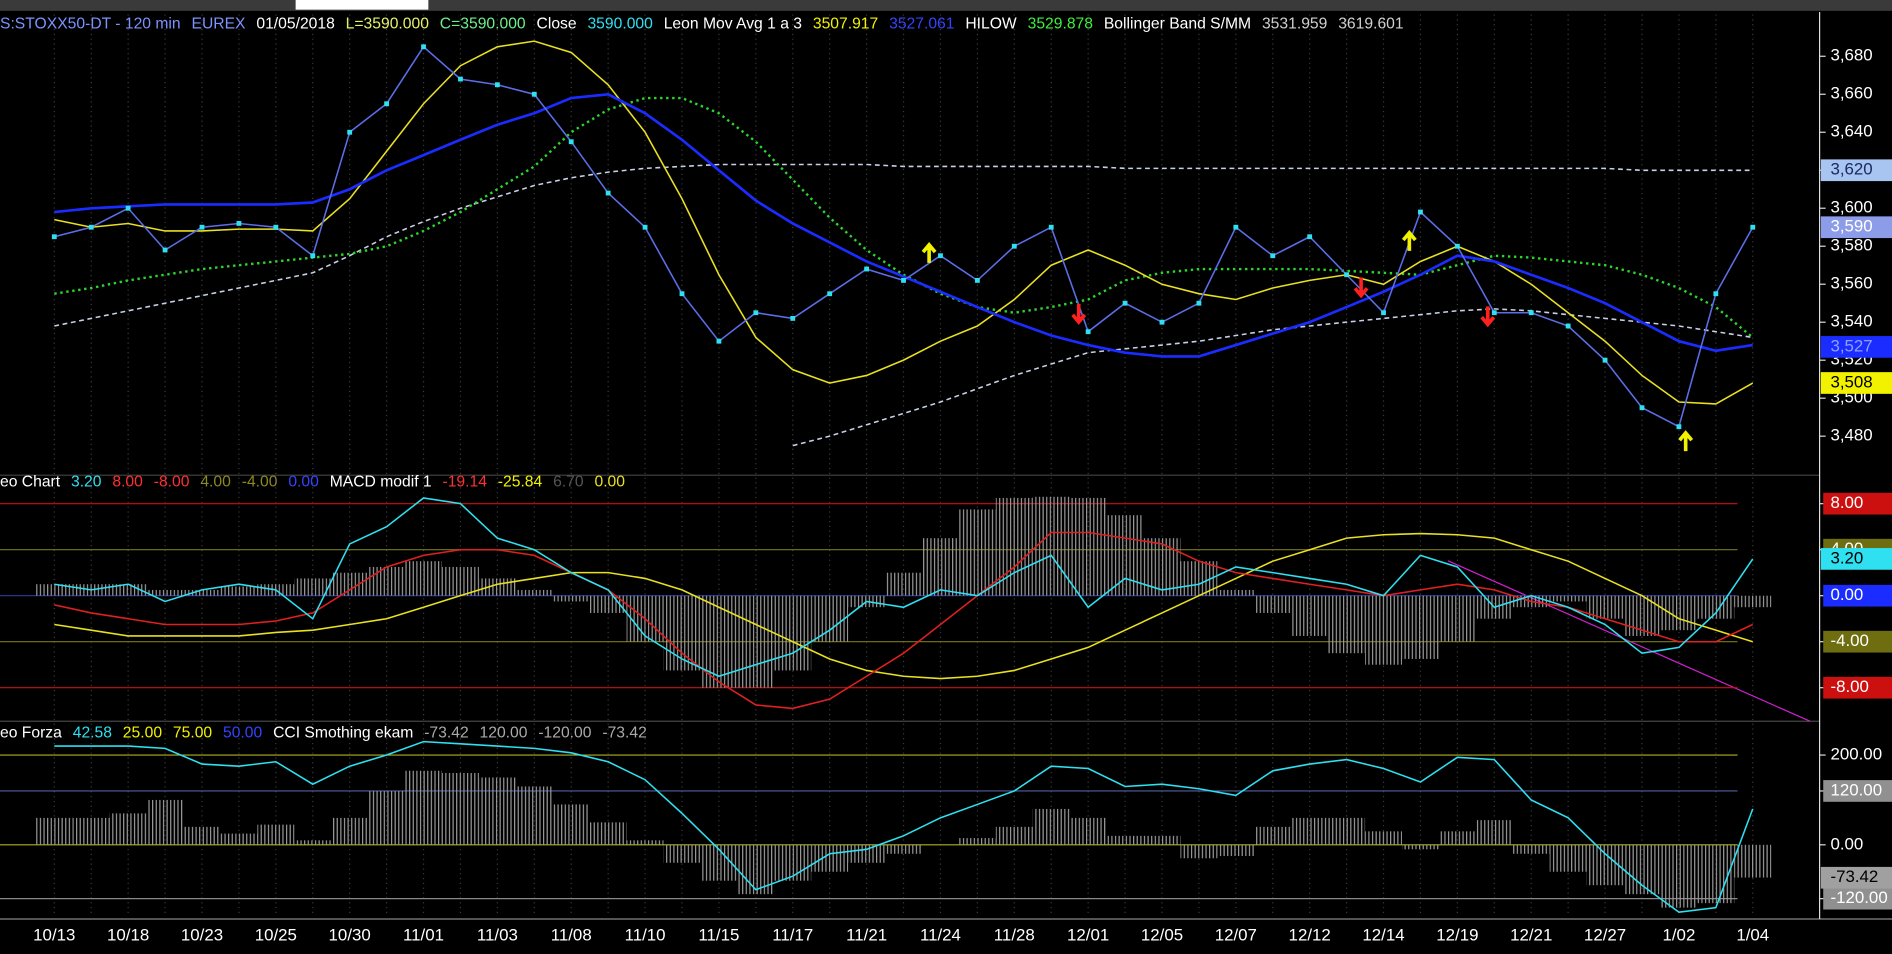 The height and width of the screenshot is (954, 1892). I want to click on value-marker-label: 3.20, so click(1846, 557).